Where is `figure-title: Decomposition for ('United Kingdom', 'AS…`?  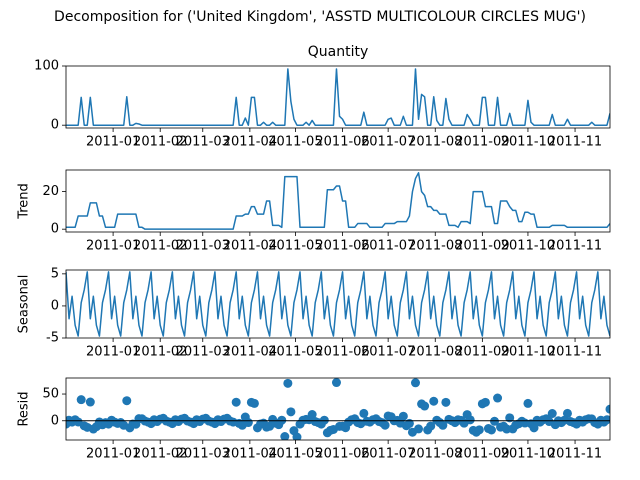
figure-title: Decomposition for ('United Kingdom', 'AS… is located at coordinates (320, 17).